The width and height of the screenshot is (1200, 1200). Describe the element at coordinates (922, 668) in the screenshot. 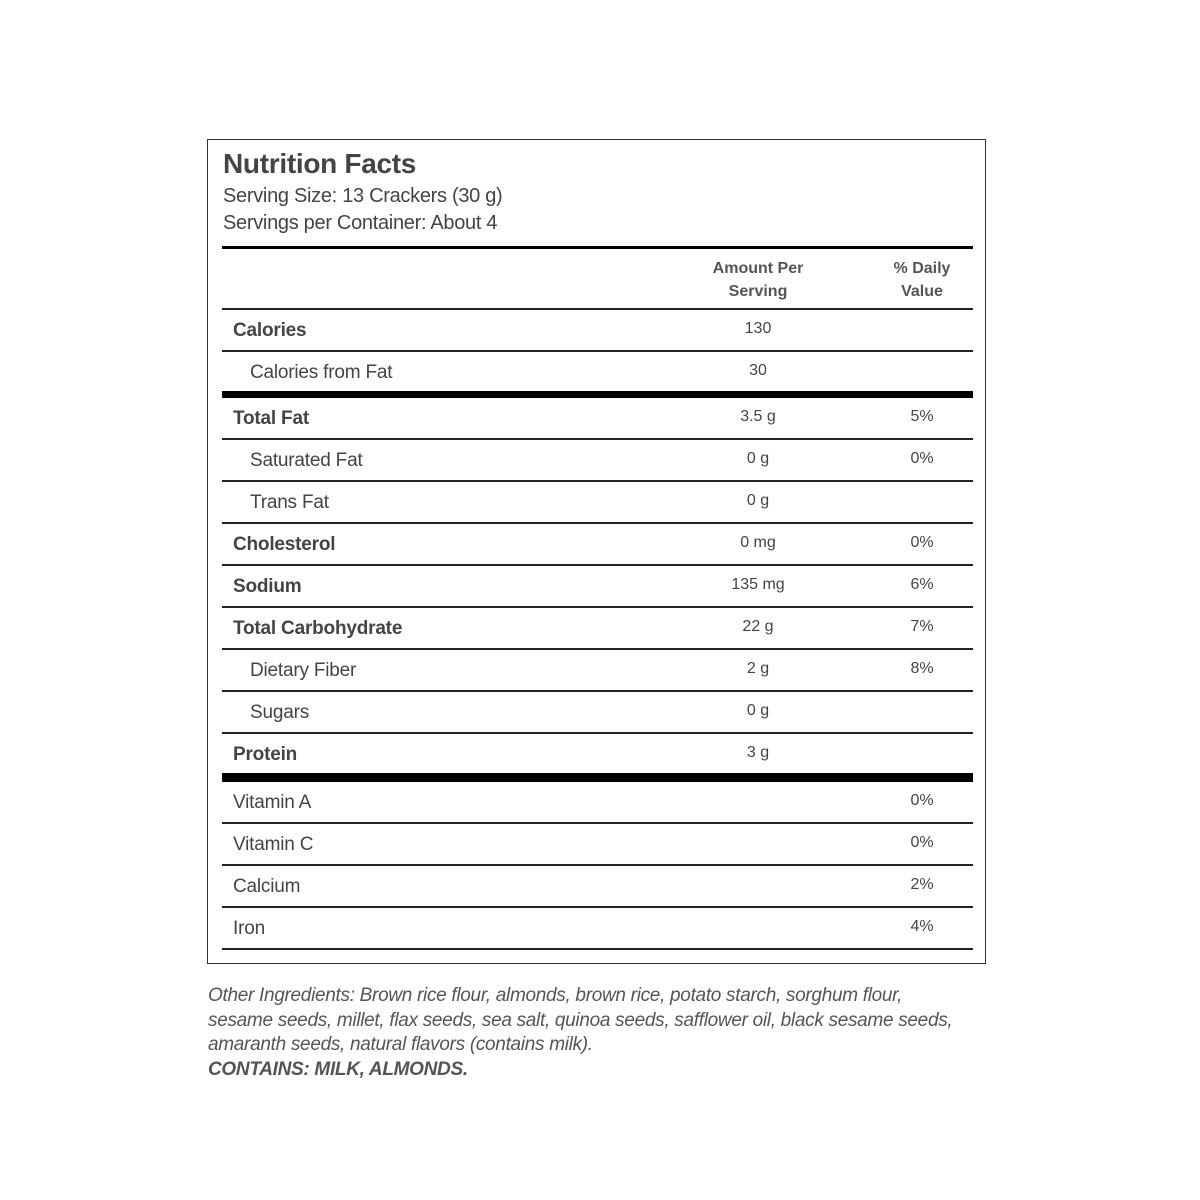

I see `nutrient-daily-value: 8%` at that location.